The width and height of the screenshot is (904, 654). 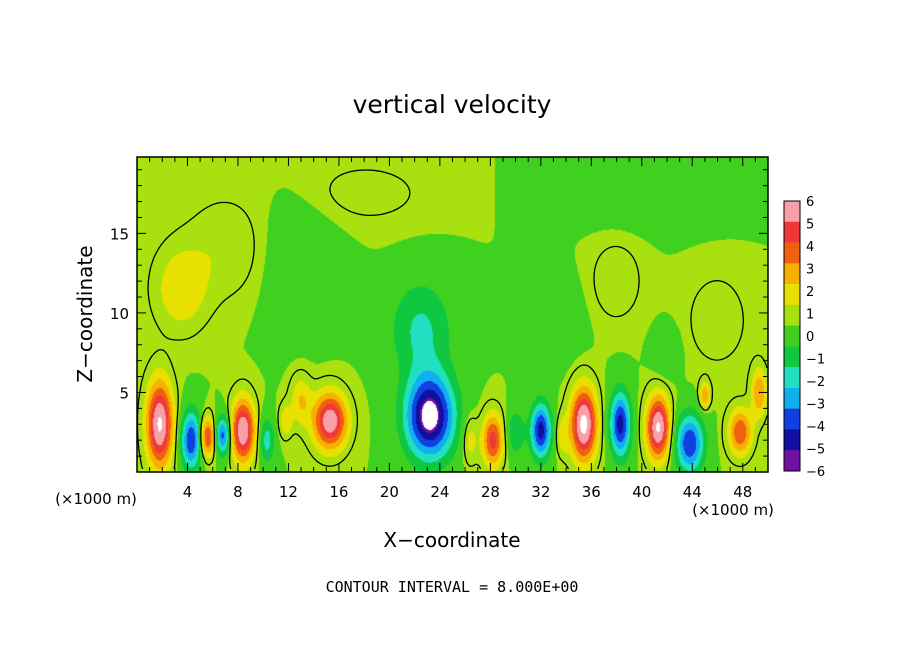 I want to click on y-tick-label: 10, so click(x=119, y=314).